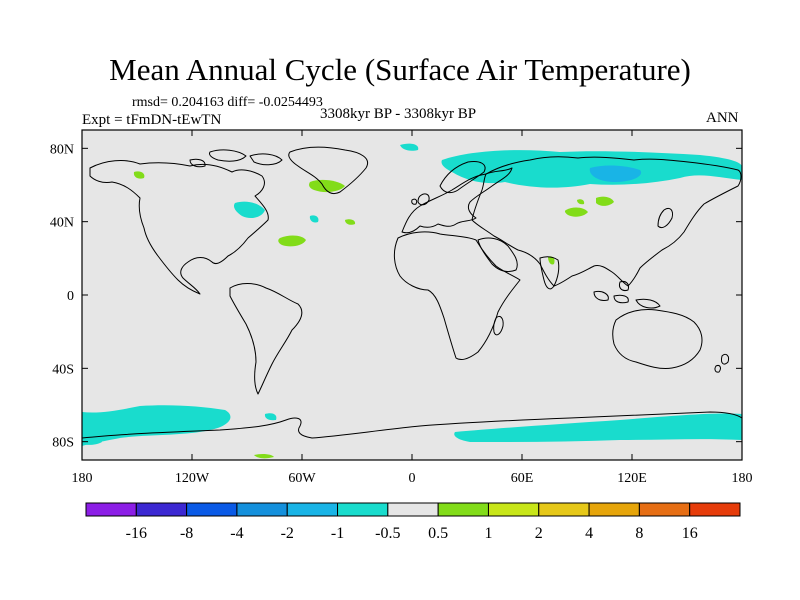  What do you see at coordinates (412, 425) in the screenshot?
I see `coastline-antarctica` at bounding box center [412, 425].